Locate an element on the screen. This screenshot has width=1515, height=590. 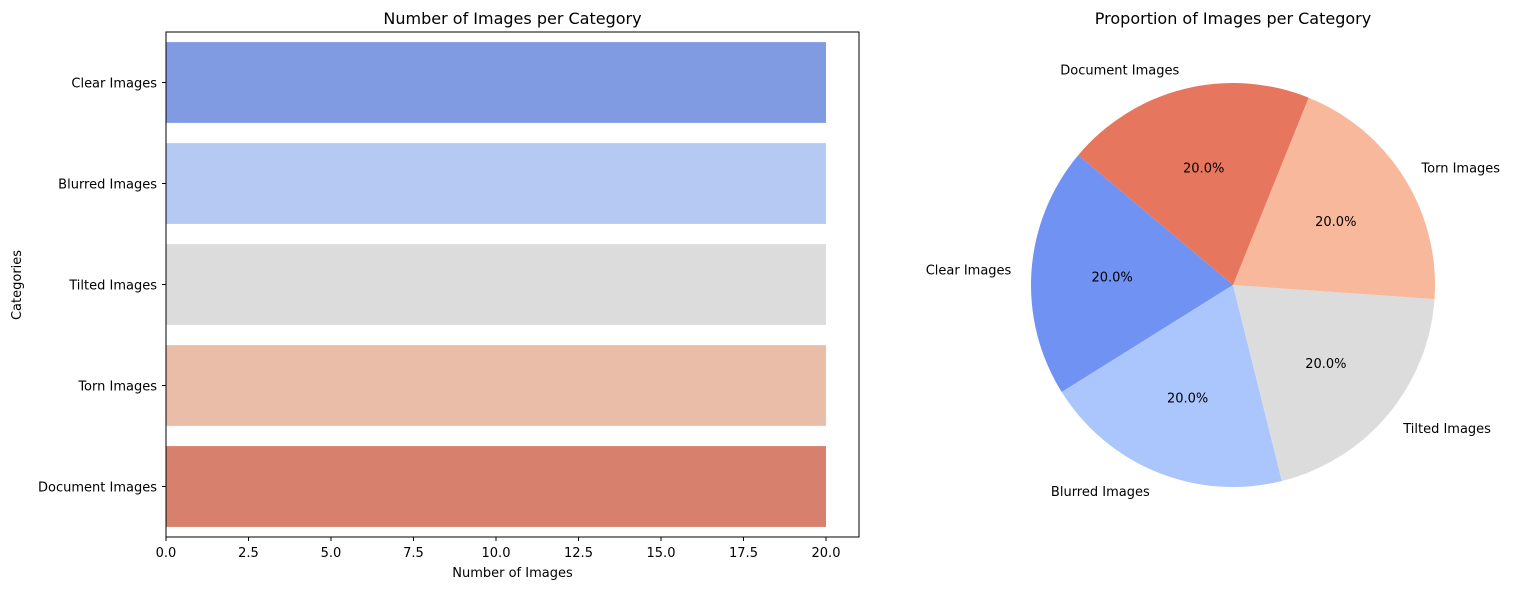
bar-blurred-images is located at coordinates (496, 183).